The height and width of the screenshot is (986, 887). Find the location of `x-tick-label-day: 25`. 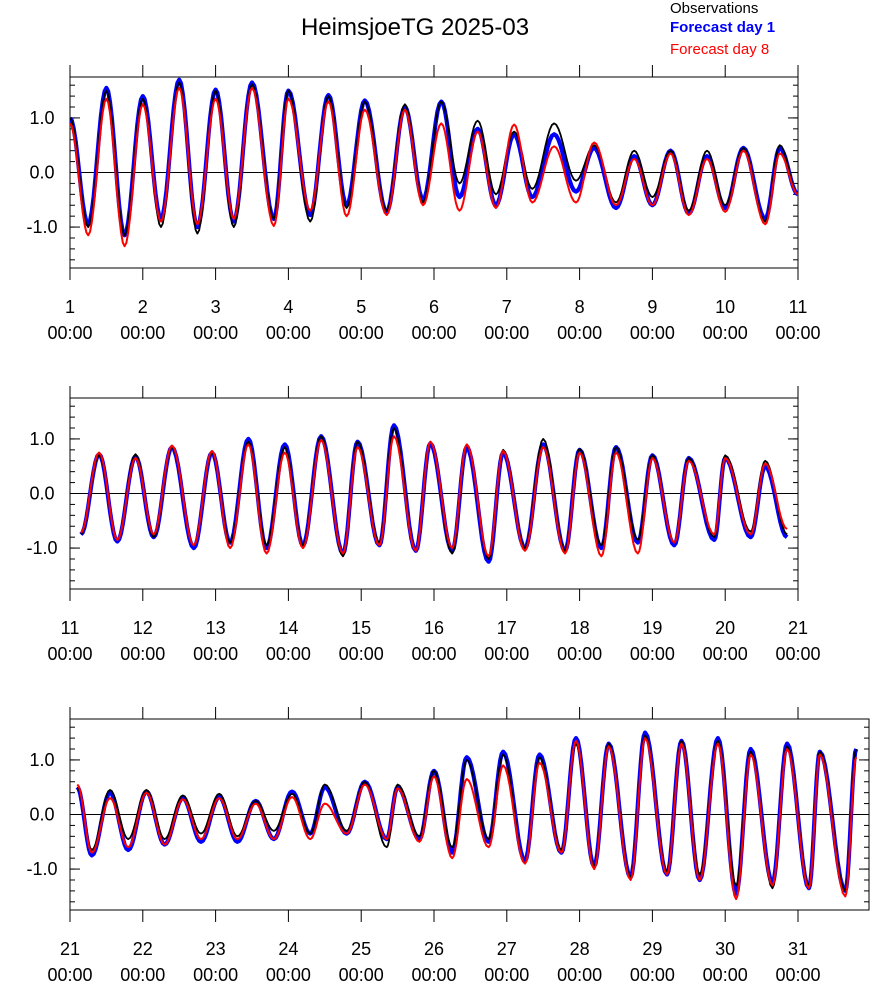

x-tick-label-day: 25 is located at coordinates (361, 949).